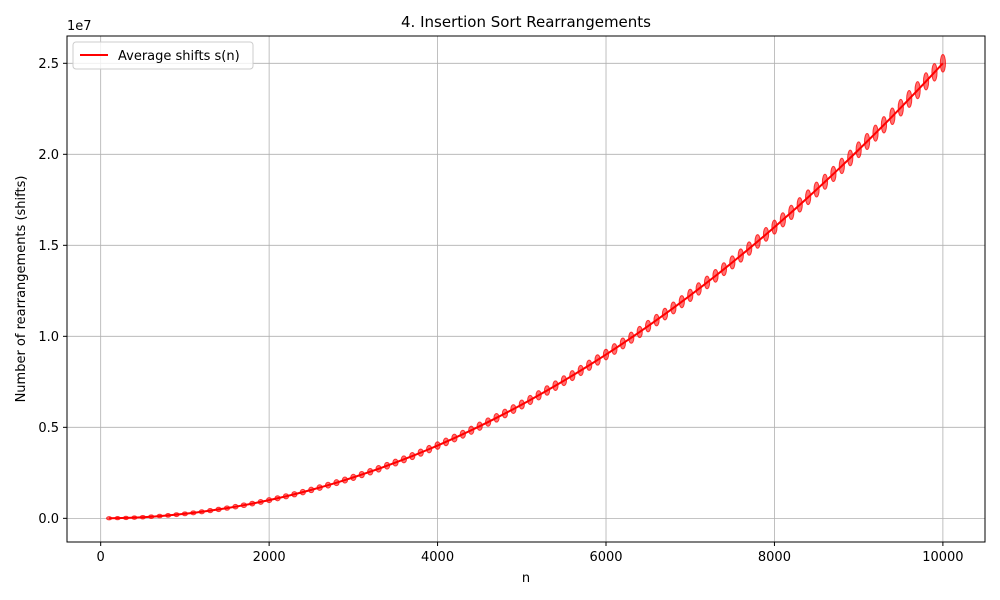 Image resolution: width=1000 pixels, height=600 pixels. What do you see at coordinates (526, 578) in the screenshot?
I see `x-axis-title: n` at bounding box center [526, 578].